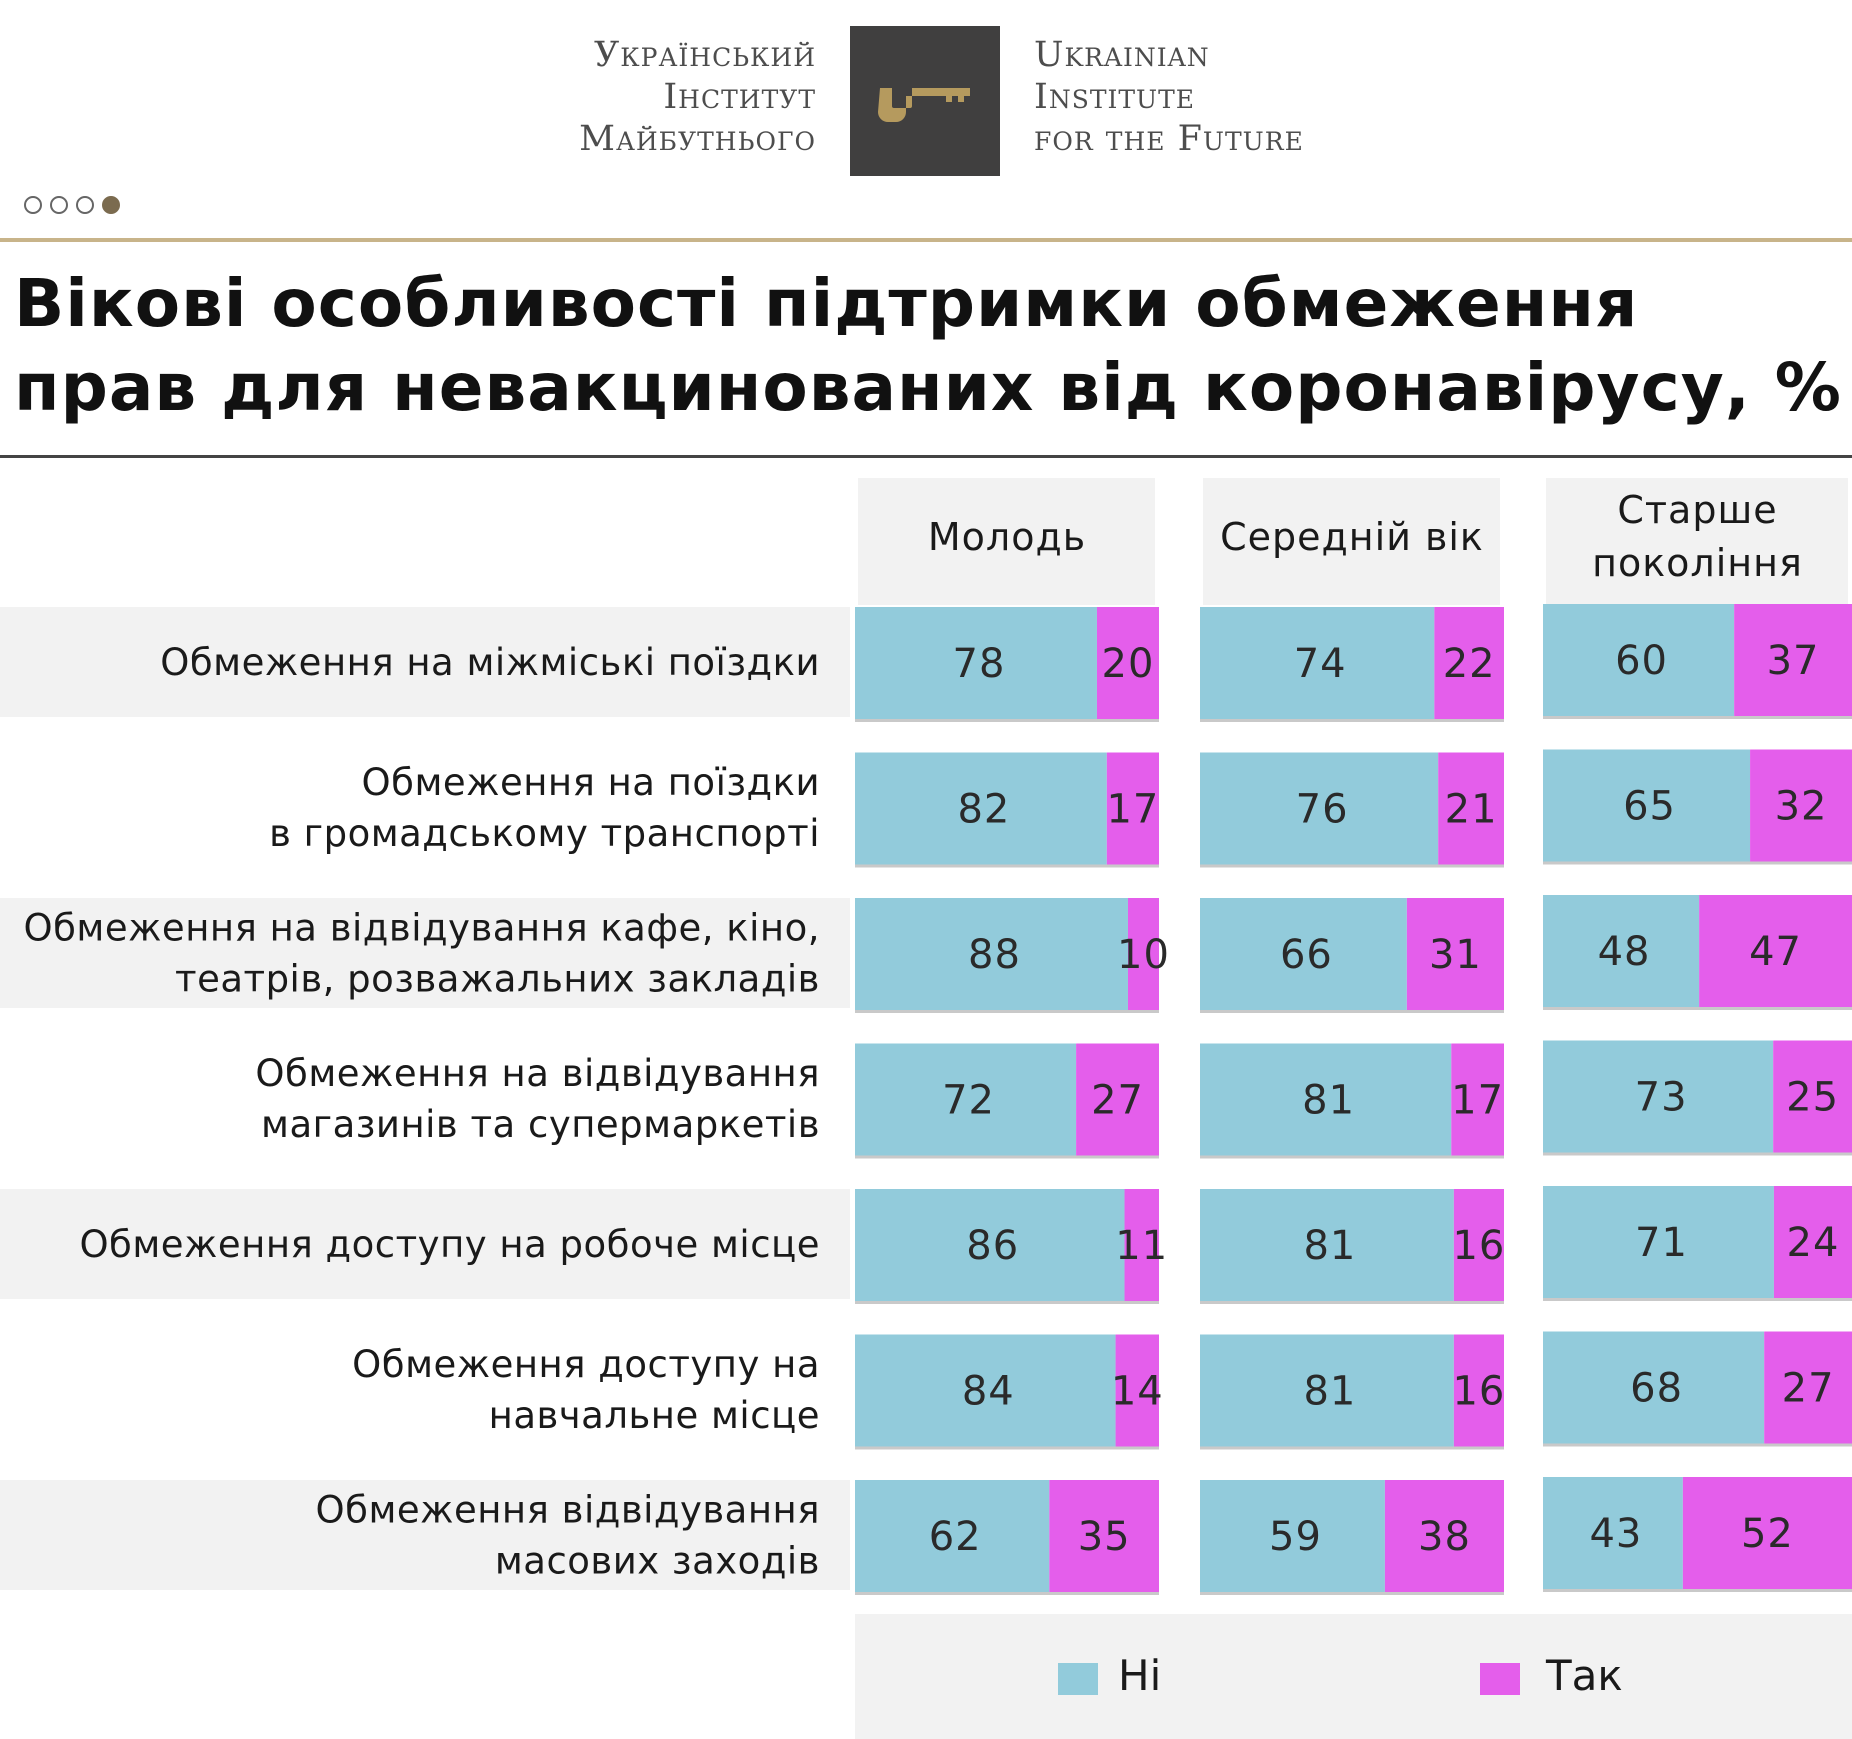  Describe the element at coordinates (1649, 807) in the screenshot. I see `data-label-no: 65` at that location.